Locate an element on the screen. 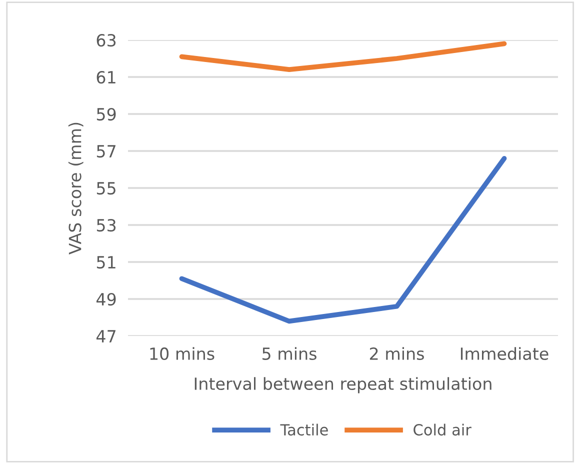  y-tick-label: 63 is located at coordinates (106, 40).